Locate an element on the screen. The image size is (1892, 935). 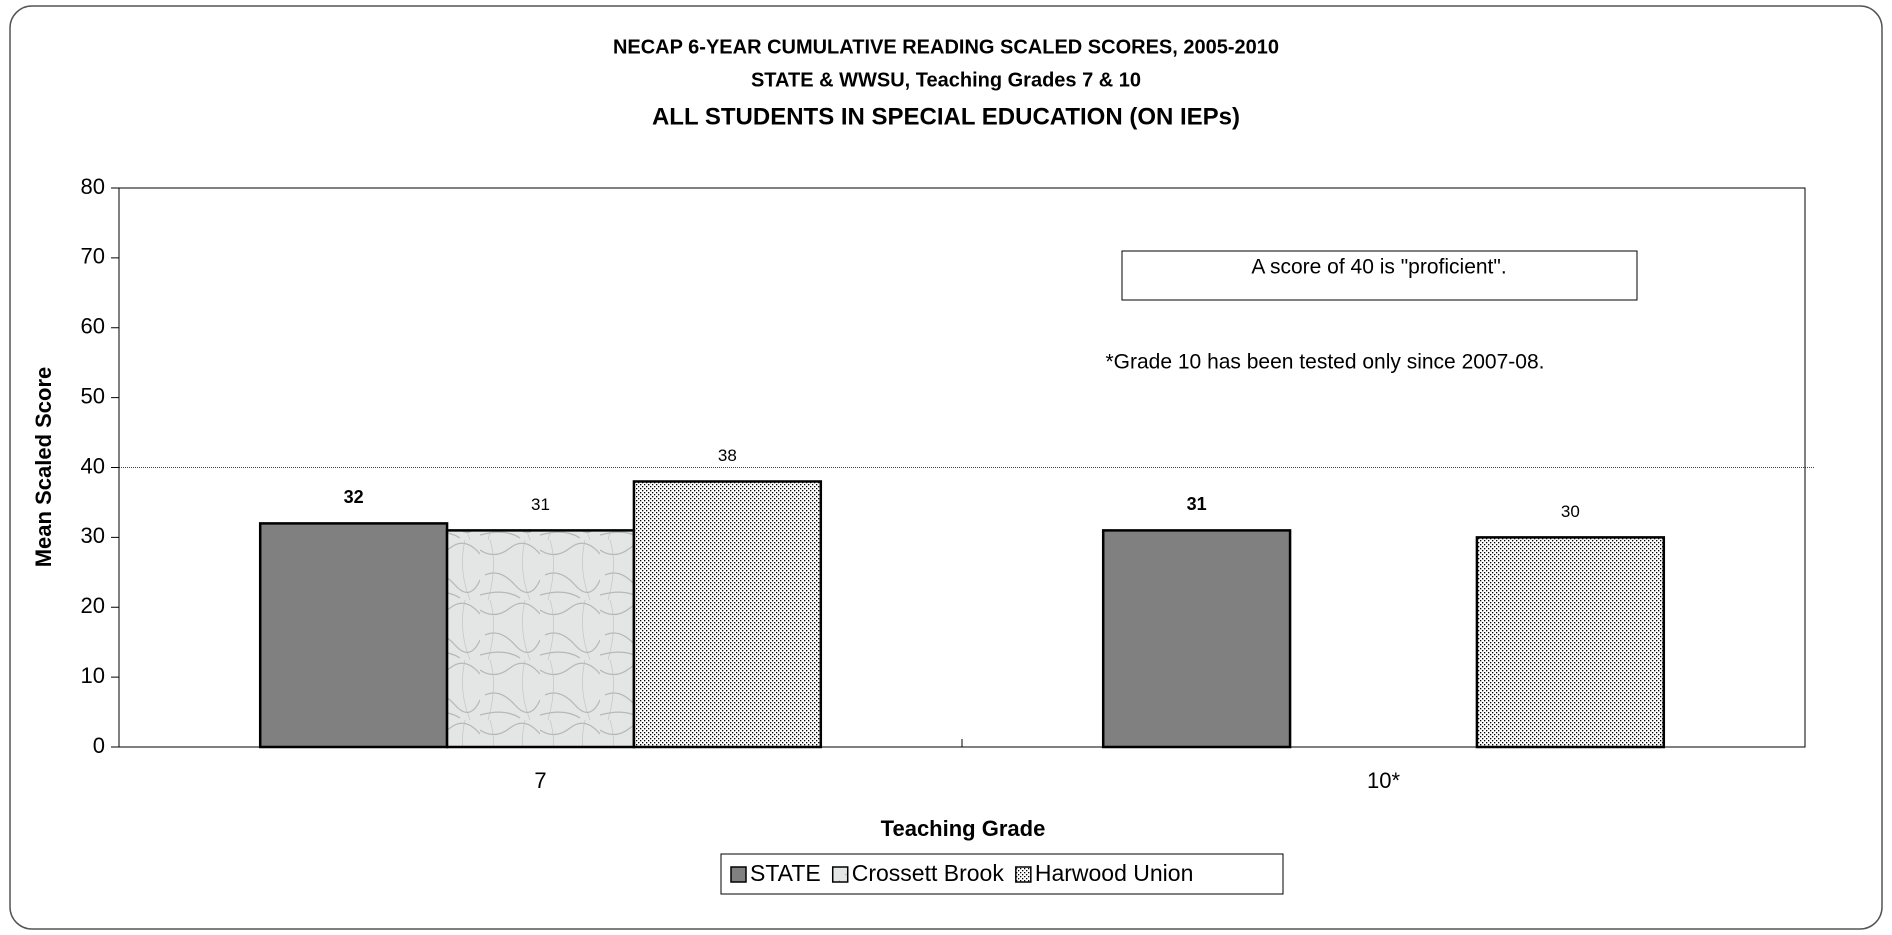
value-label: 38 is located at coordinates (727, 455).